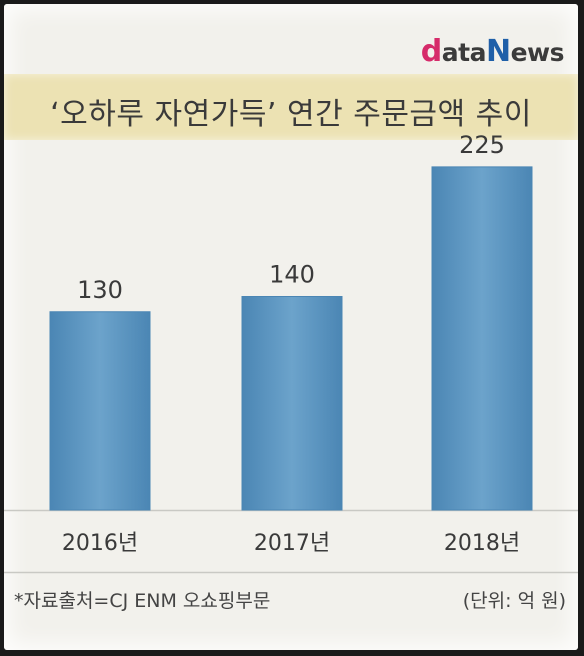 Image resolution: width=584 pixels, height=656 pixels. Describe the element at coordinates (142, 601) in the screenshot. I see `source-note: *자료출처=CJ ENM 오쇼핑부문` at that location.